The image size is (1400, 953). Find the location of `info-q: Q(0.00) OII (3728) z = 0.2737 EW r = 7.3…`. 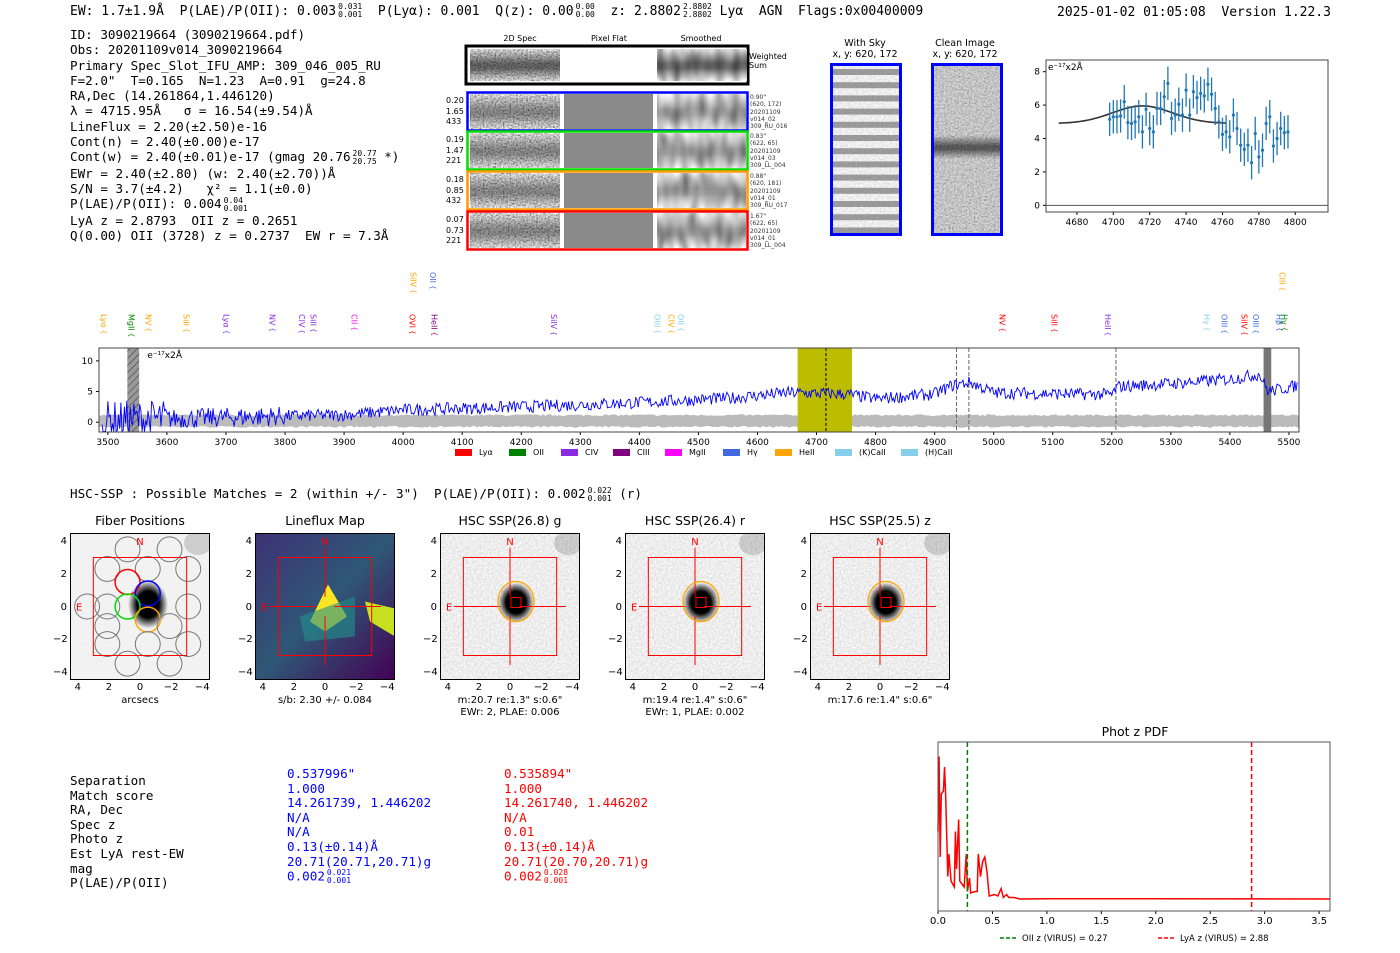

info-q: Q(0.00) OII (3728) z = 0.2737 EW r = 7.3… is located at coordinates (229, 236).